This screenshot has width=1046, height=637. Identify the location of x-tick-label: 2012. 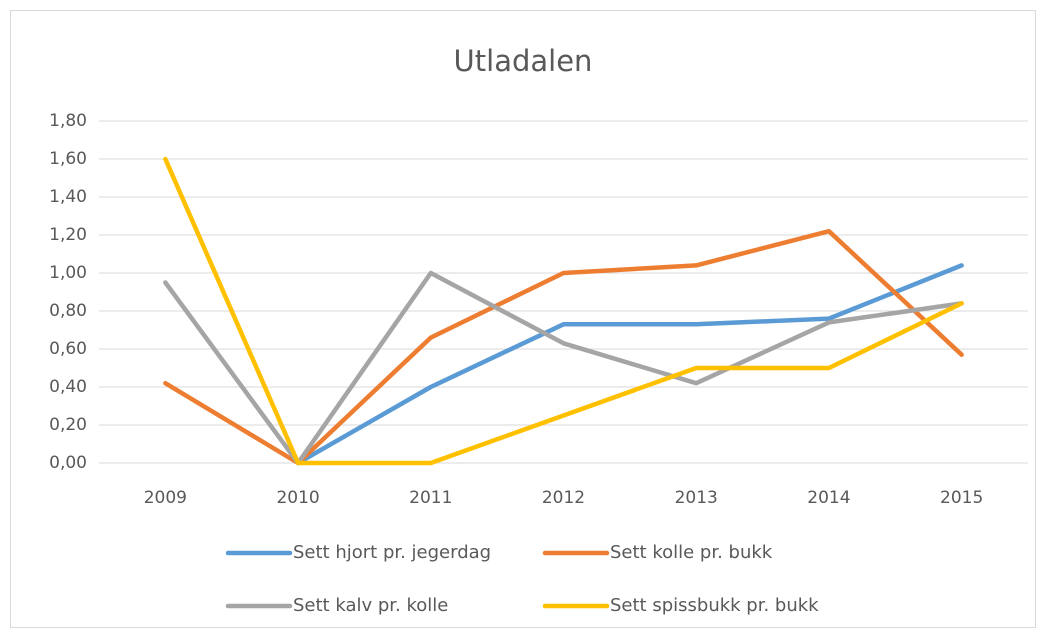
(563, 498).